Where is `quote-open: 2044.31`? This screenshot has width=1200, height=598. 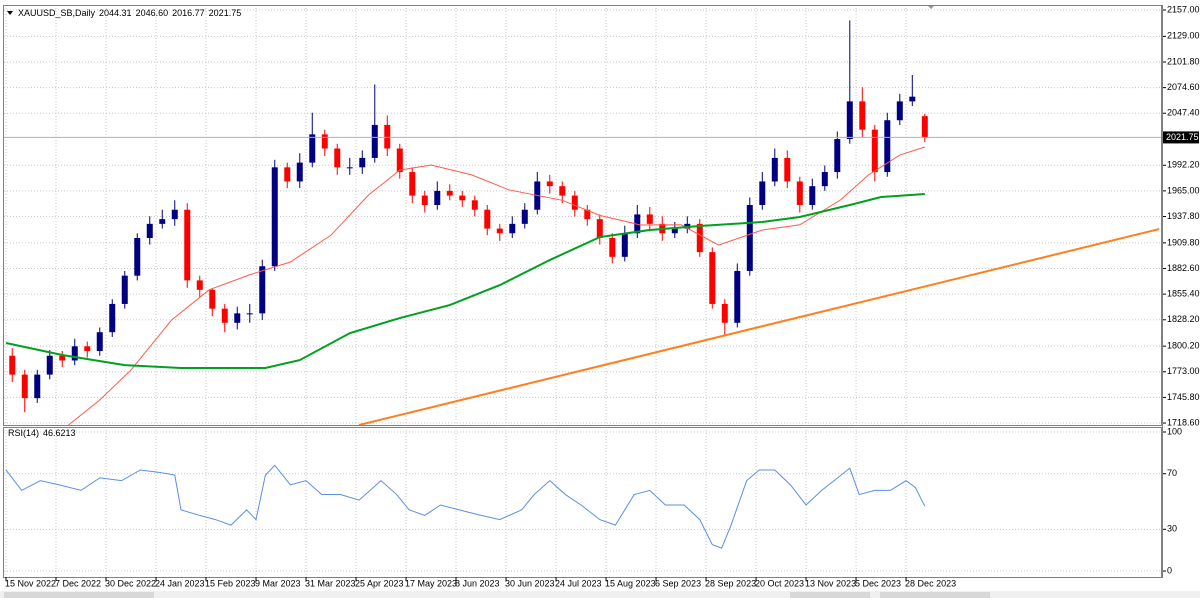
quote-open: 2044.31 is located at coordinates (115, 13).